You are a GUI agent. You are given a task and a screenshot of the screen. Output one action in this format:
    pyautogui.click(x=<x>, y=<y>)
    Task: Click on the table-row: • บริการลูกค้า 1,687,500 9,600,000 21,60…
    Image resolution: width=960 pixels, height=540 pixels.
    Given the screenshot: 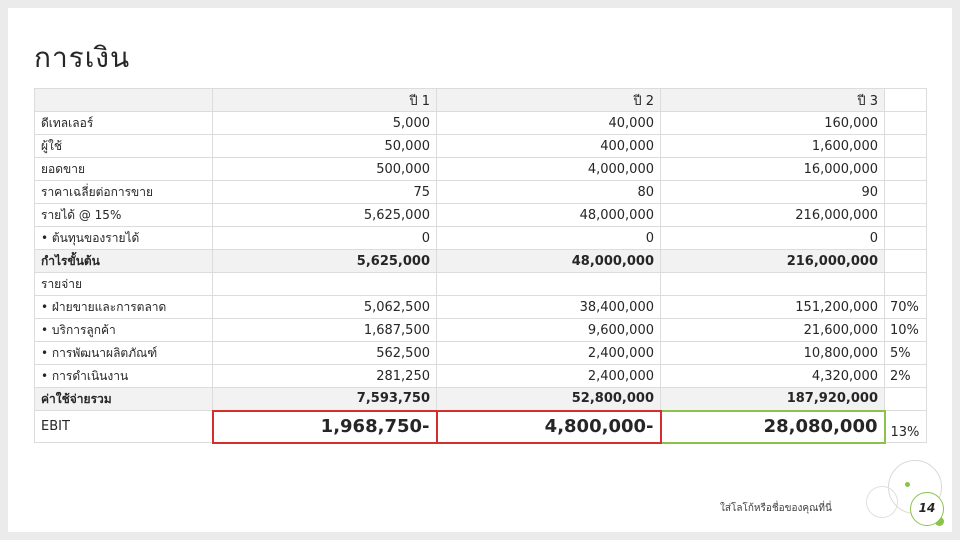 What is the action you would take?
    pyautogui.click(x=480, y=330)
    